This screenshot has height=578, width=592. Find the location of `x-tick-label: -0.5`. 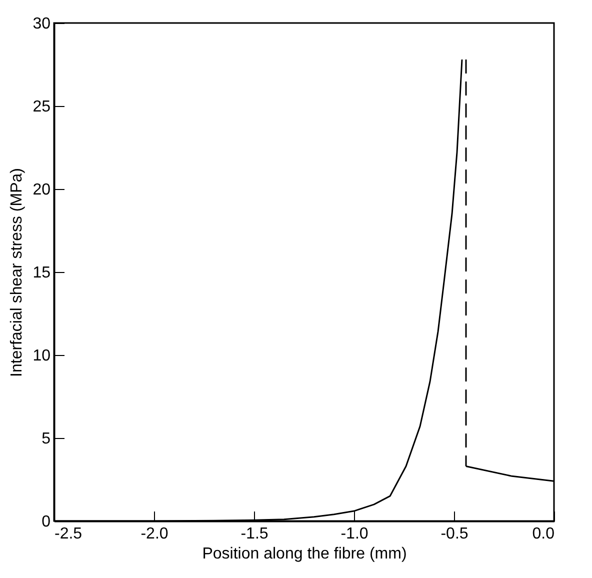

x-tick-label: -0.5 is located at coordinates (454, 534).